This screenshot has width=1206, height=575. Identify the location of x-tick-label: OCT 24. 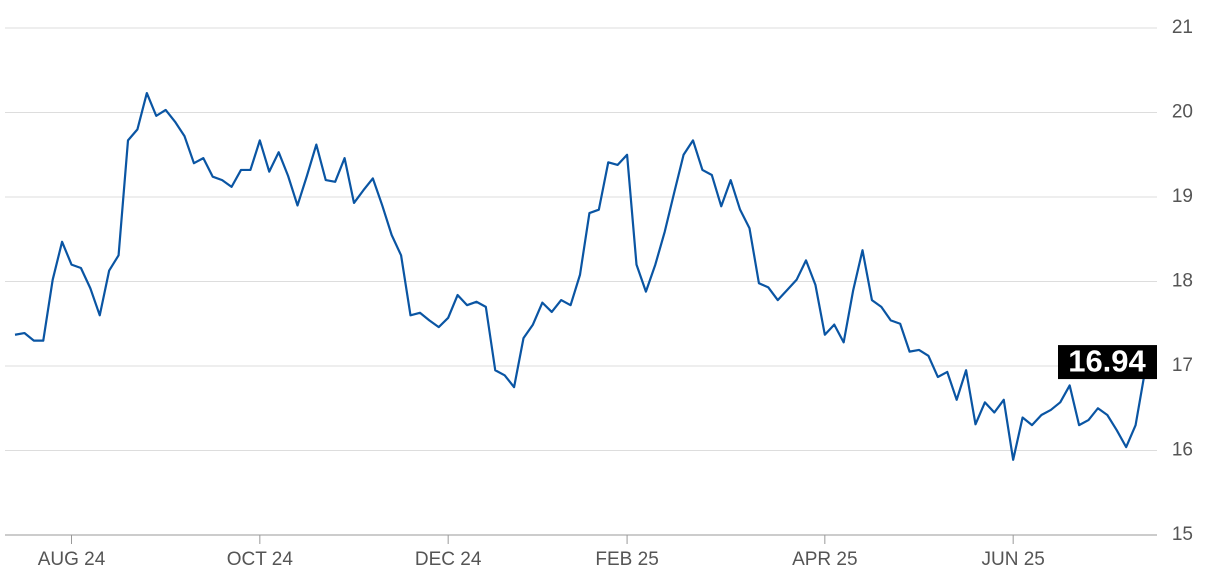
(260, 559).